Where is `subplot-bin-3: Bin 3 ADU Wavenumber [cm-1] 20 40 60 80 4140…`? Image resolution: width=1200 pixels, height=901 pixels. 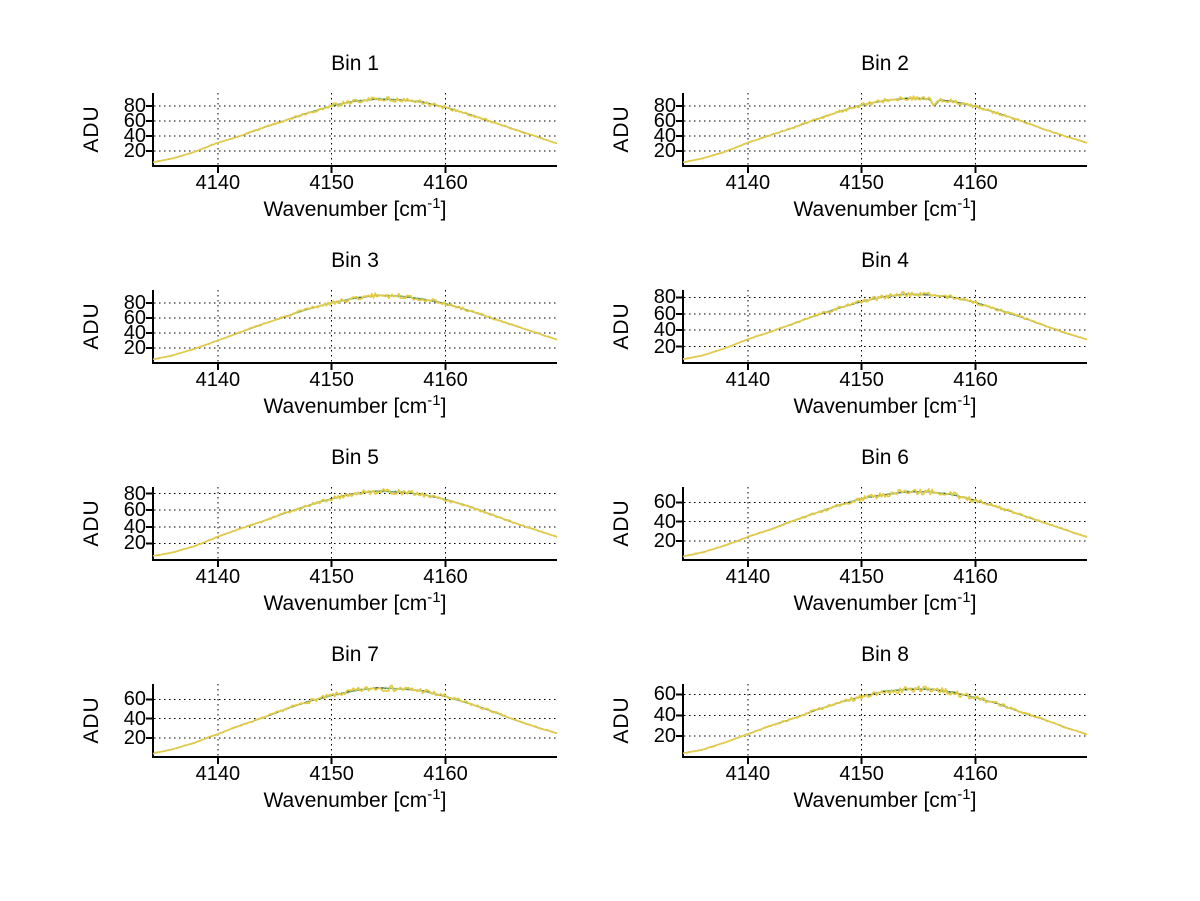
subplot-bin-3: Bin 3 ADU Wavenumber [cm-1] 20 40 60 80 4140… is located at coordinates (335, 343).